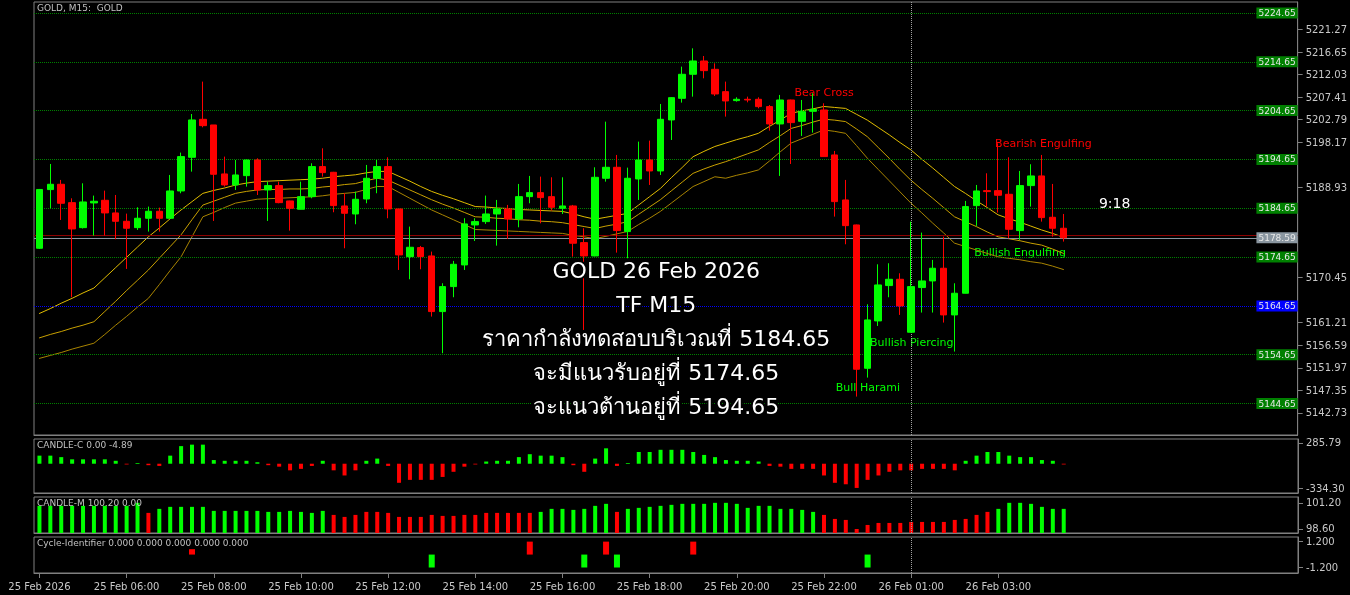 The width and height of the screenshot is (1350, 595). What do you see at coordinates (1277, 61) in the screenshot?
I see `ref-line-label: 5214.65` at bounding box center [1277, 61].